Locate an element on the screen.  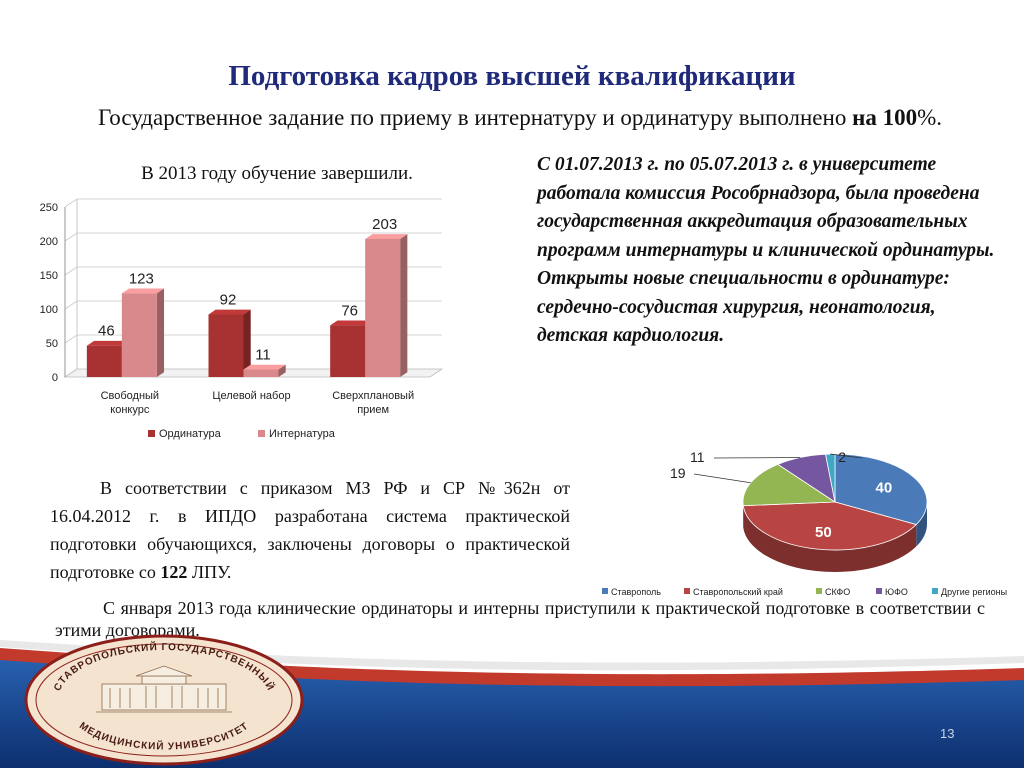
bar-category-label: Сверхплановый прием is located at coordinates (373, 403).